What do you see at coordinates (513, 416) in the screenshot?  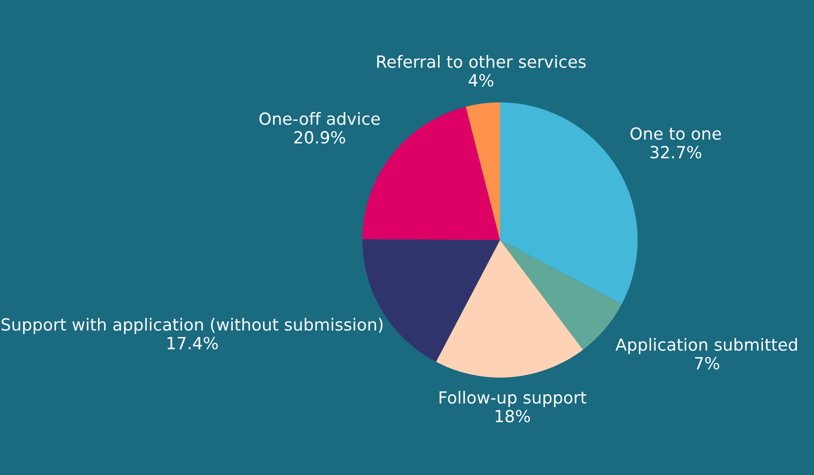 I see `data-label: 18%` at bounding box center [513, 416].